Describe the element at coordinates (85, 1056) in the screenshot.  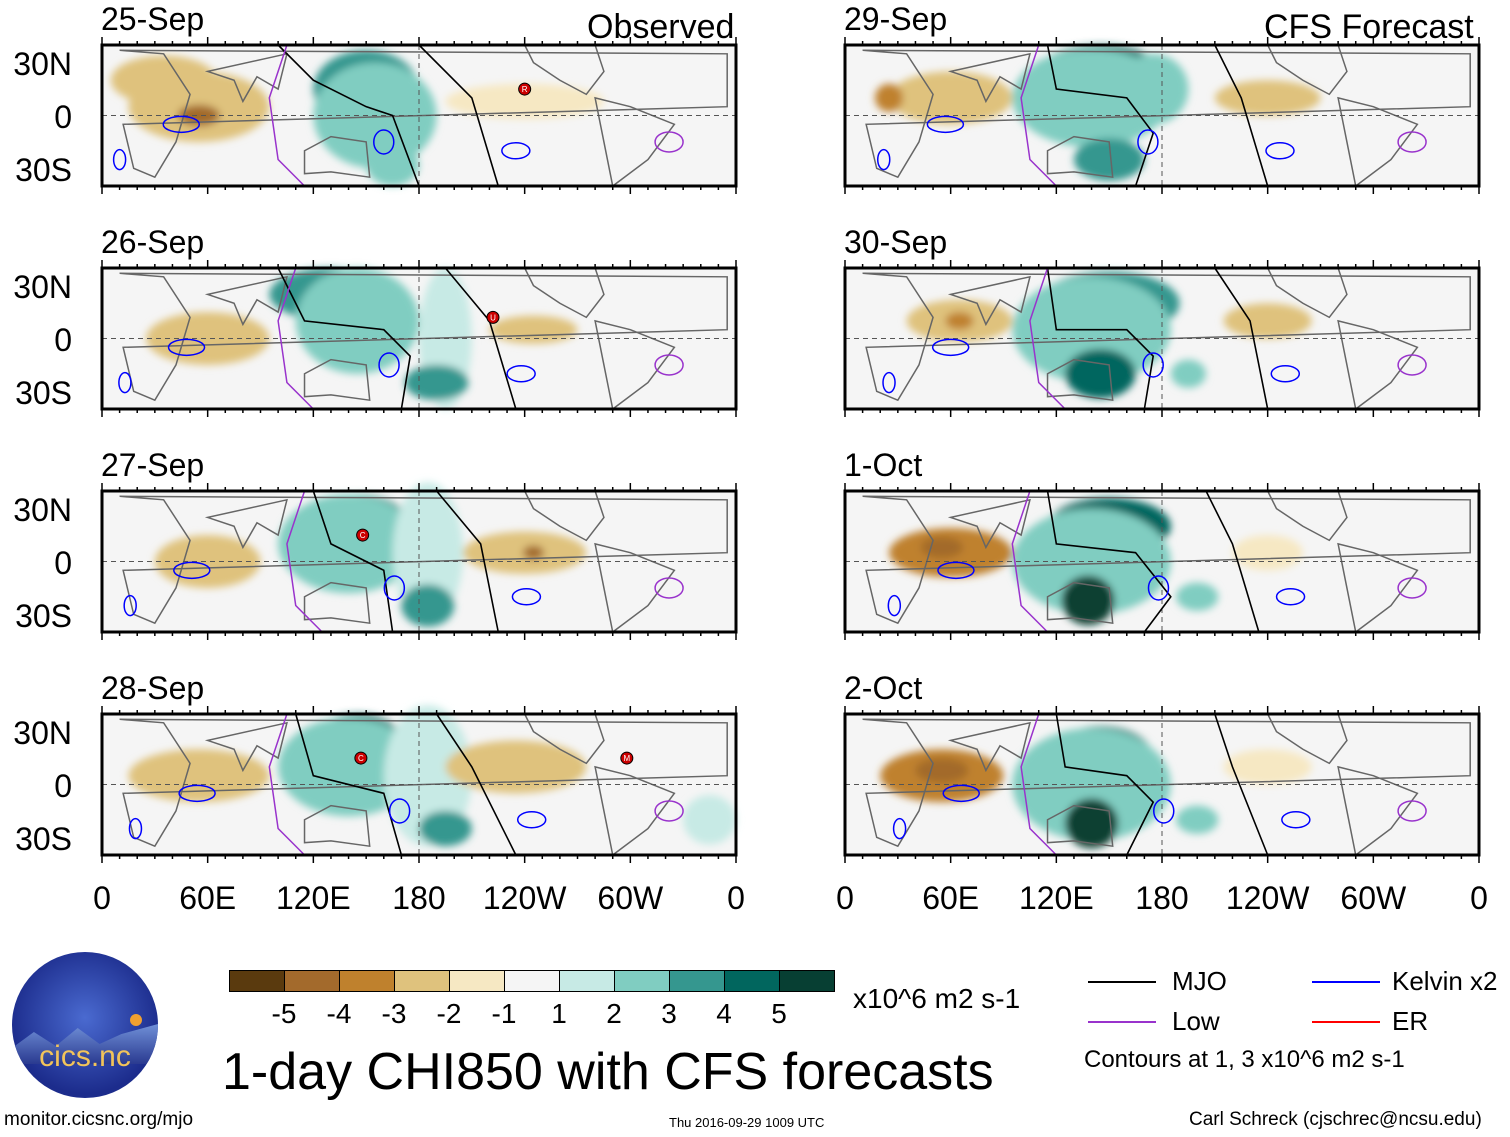
I see `logo-text: cics.nc` at that location.